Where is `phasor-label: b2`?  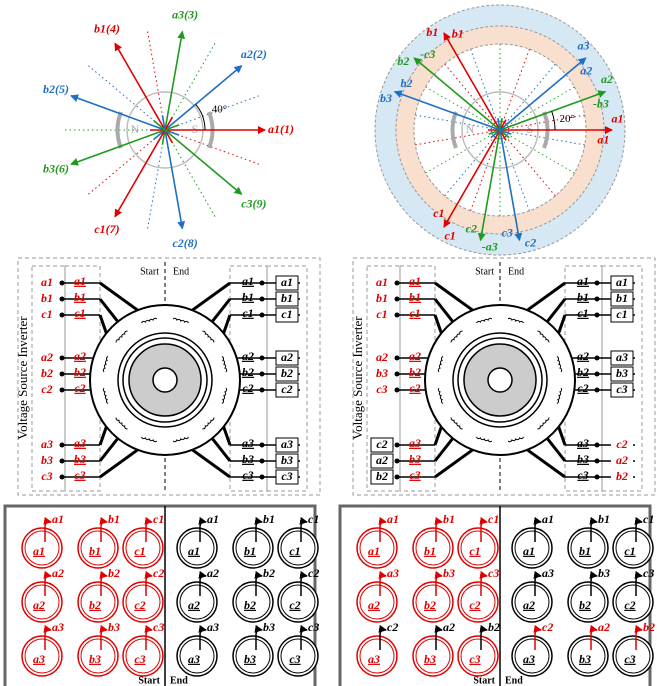 phasor-label: b2 is located at coordinates (407, 83).